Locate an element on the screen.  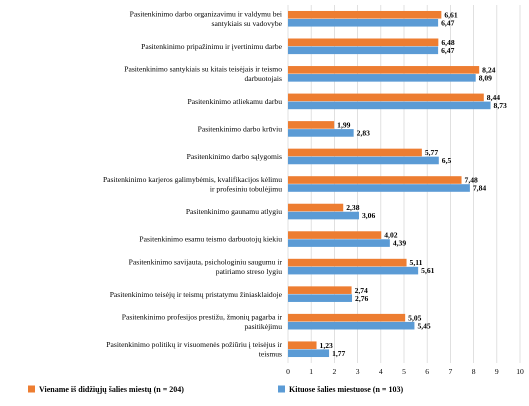
data-label: 5,61 is located at coordinates (427, 270).